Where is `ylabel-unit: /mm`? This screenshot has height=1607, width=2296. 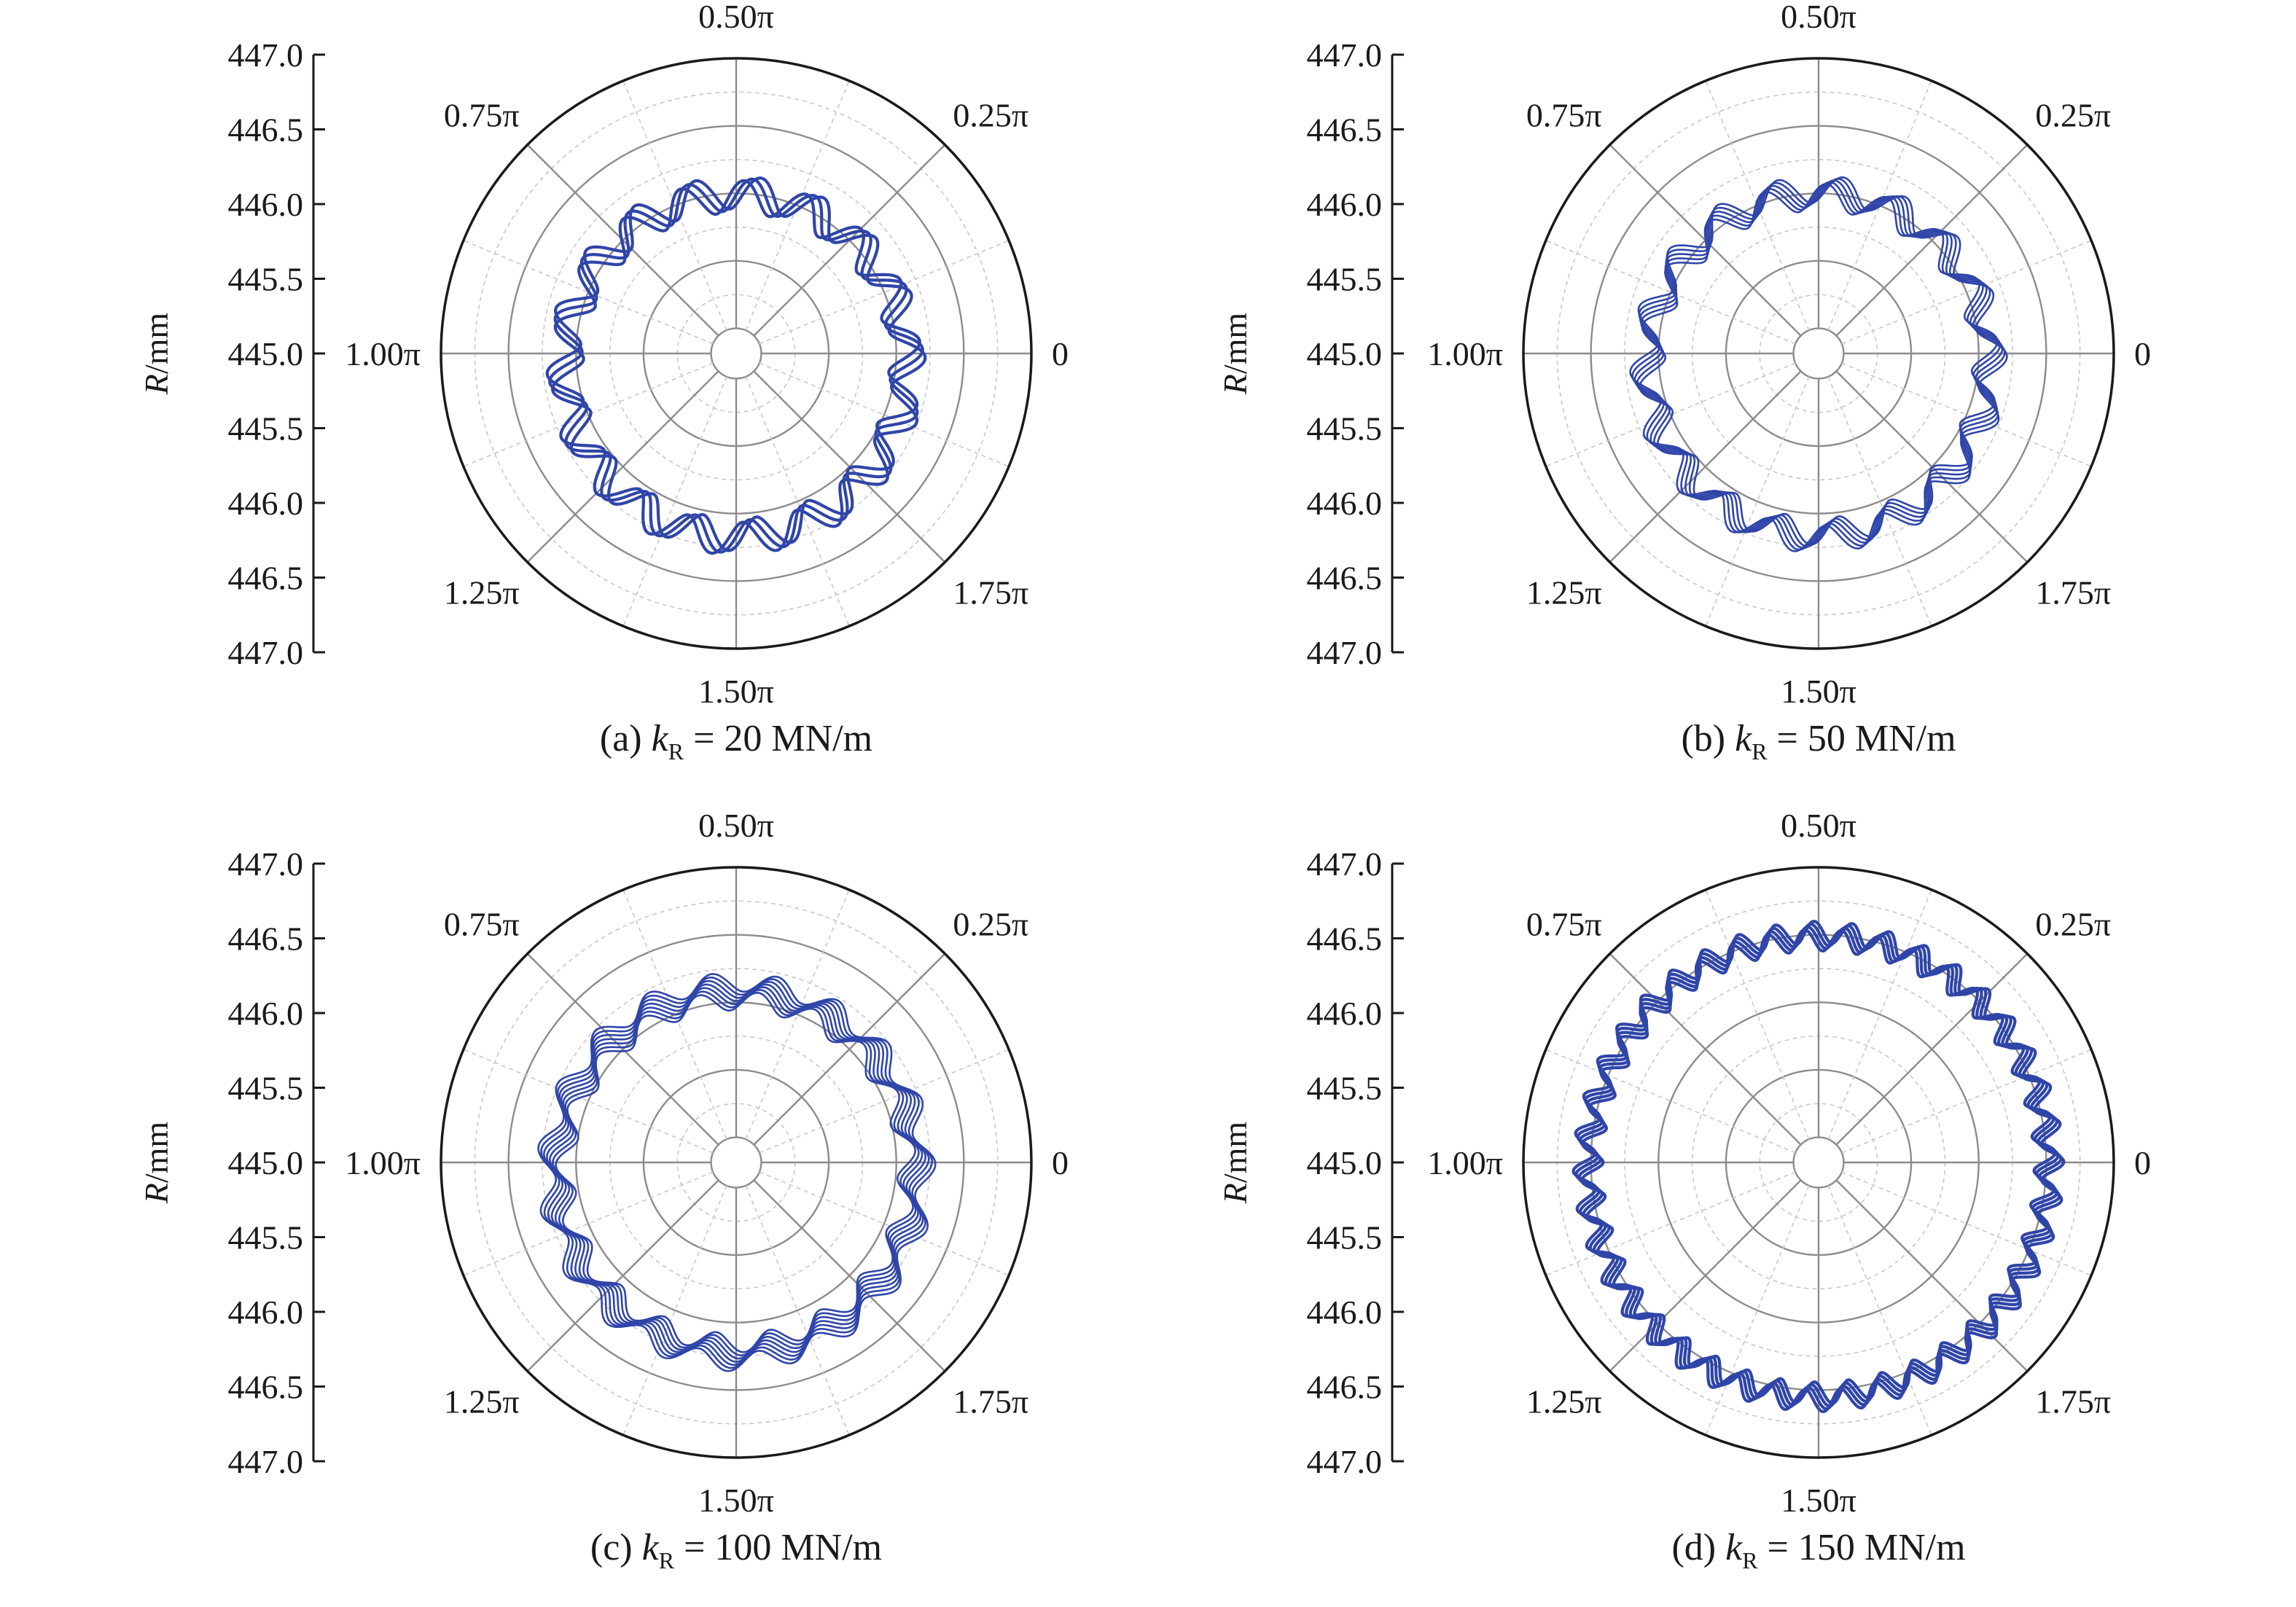
ylabel-unit: /mm is located at coordinates (1235, 344).